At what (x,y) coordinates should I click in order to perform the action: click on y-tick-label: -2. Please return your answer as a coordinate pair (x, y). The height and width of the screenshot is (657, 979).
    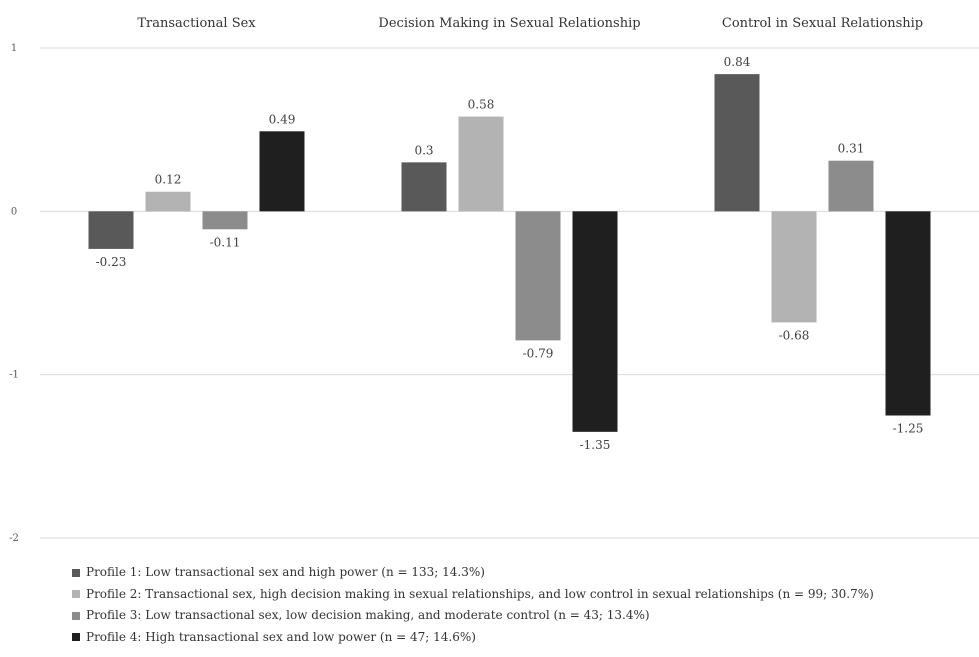
    Looking at the image, I should click on (14, 538).